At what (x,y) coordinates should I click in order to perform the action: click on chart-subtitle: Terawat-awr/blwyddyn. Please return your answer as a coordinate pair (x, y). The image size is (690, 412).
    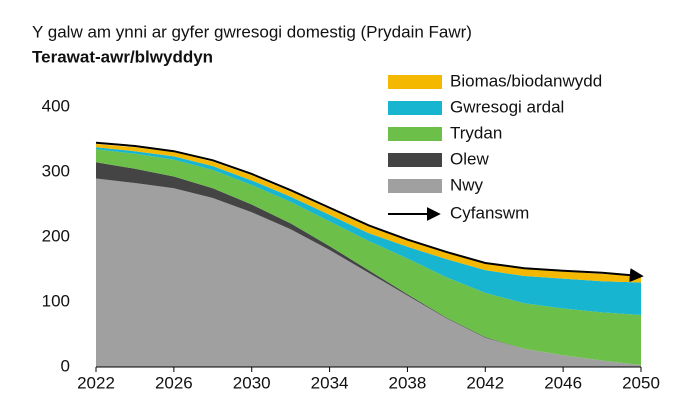
    Looking at the image, I should click on (122, 56).